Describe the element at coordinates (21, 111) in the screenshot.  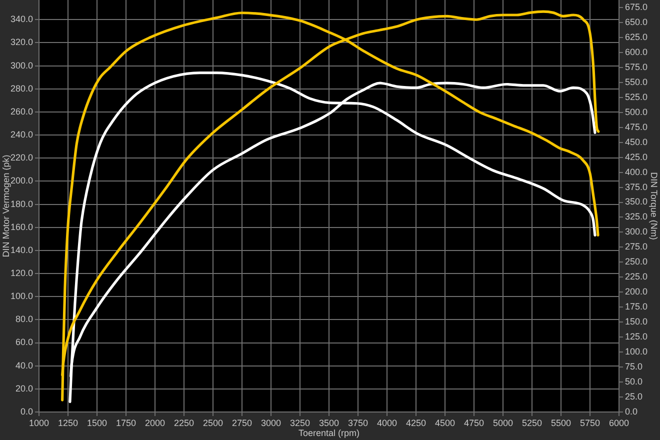
I see `y-tick-label: 260.0` at that location.